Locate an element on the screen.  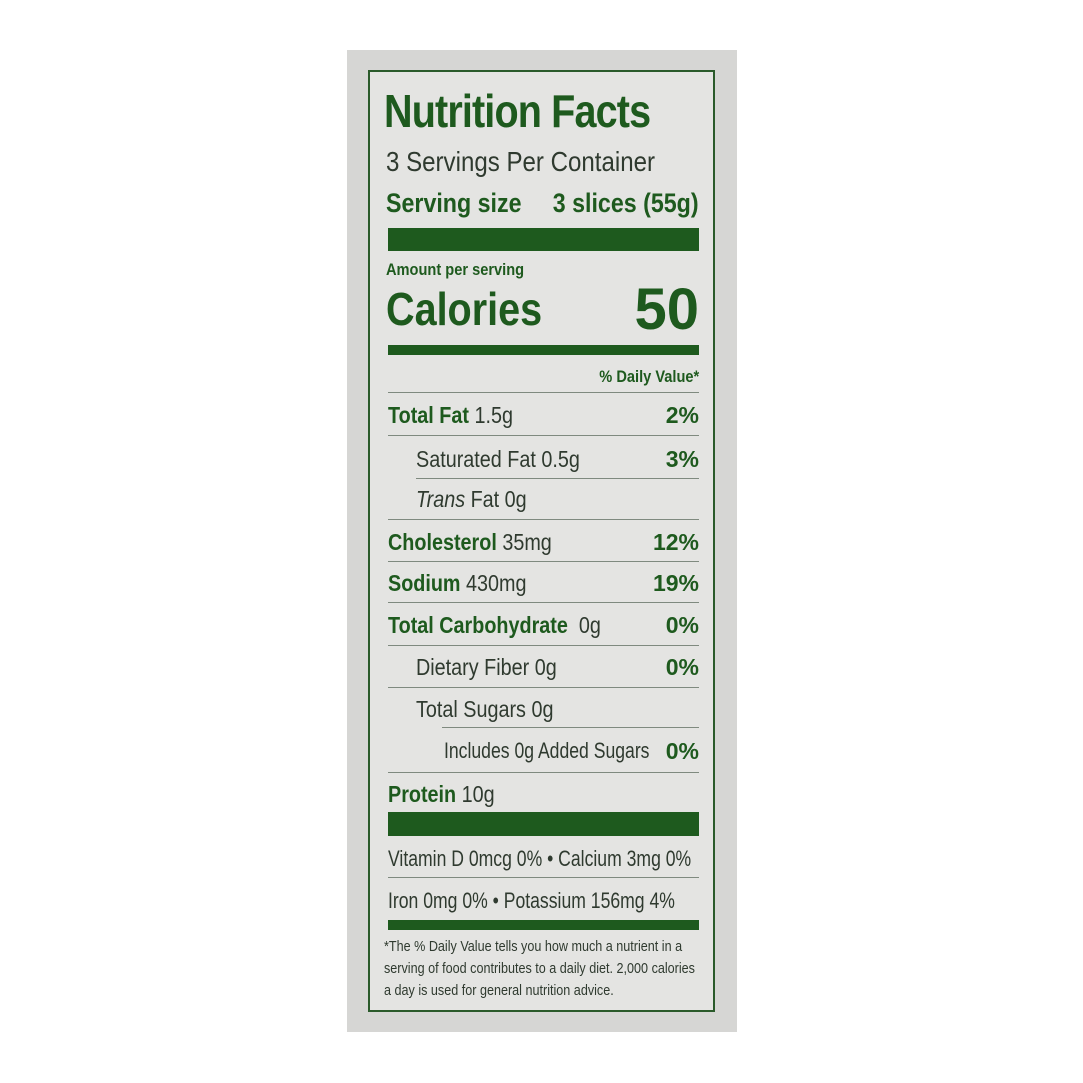
serving-size-value: 3 slices (55g) is located at coordinates (626, 203).